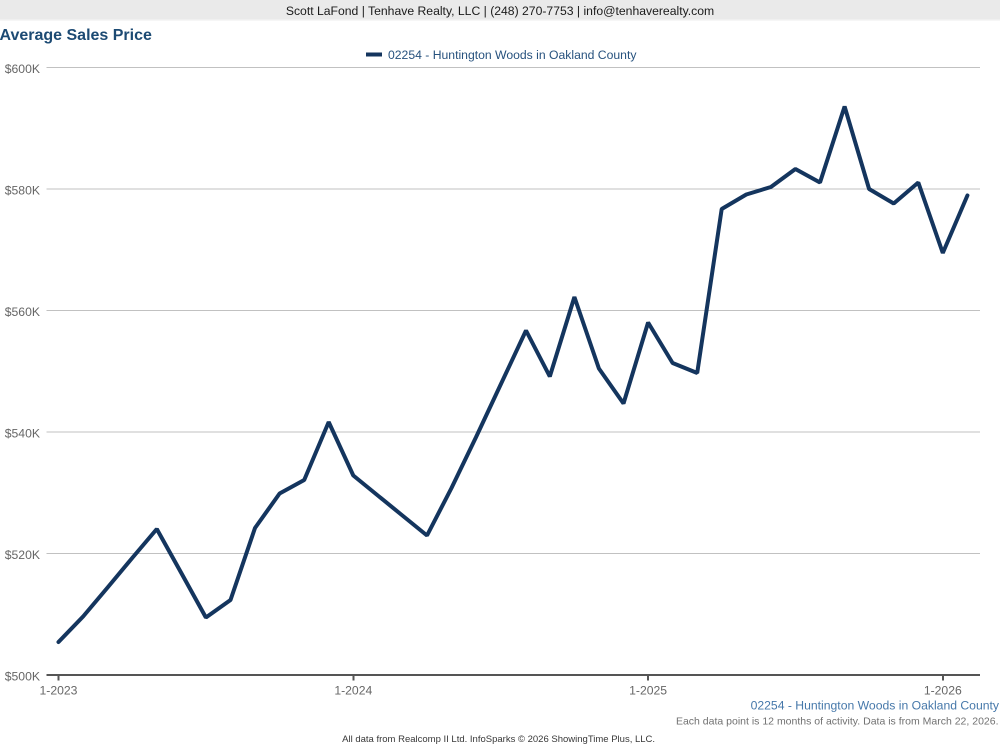  I want to click on svg-text: 1-2023, so click(59, 691).